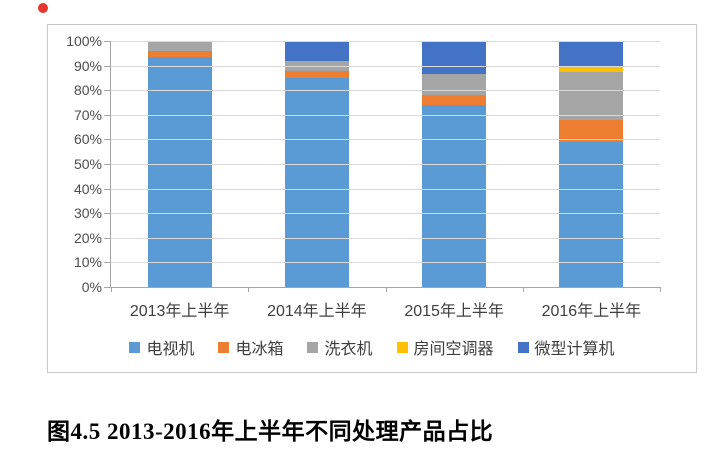 The image size is (720, 466). Describe the element at coordinates (453, 349) in the screenshot. I see `legend-label: 房间空调器` at that location.